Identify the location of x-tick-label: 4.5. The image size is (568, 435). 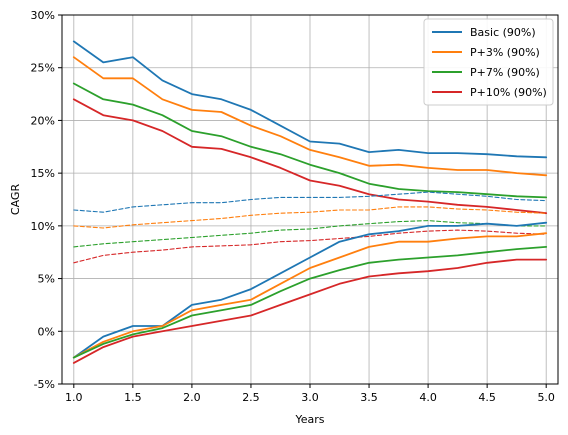
(487, 397).